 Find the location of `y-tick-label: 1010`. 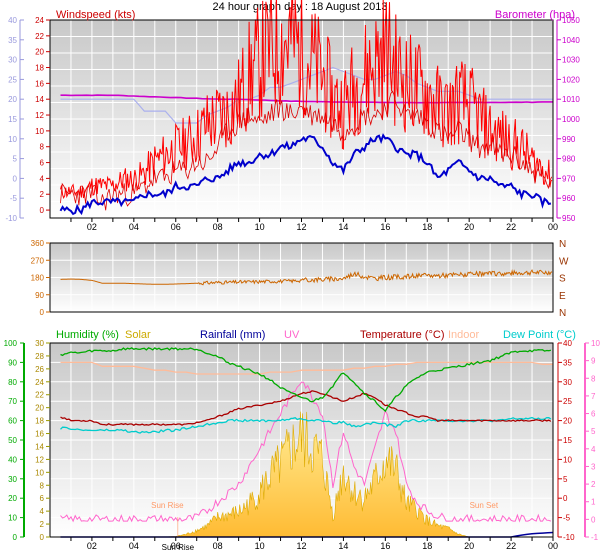

y-tick-label: 1010 is located at coordinates (571, 99).